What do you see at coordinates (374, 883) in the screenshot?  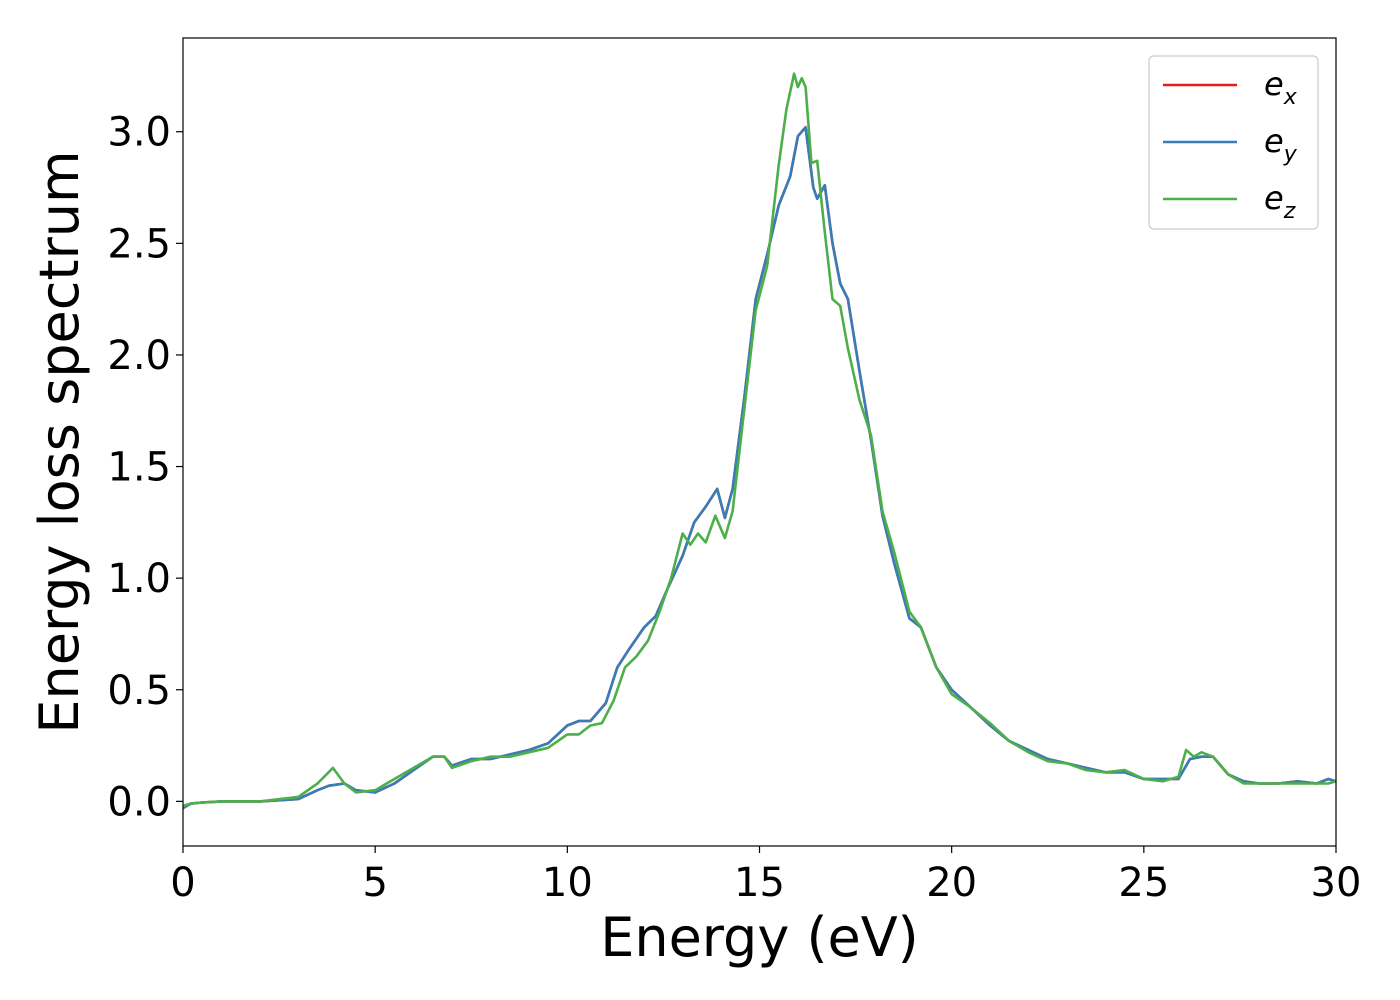 I see `x-tick-label: 5` at bounding box center [374, 883].